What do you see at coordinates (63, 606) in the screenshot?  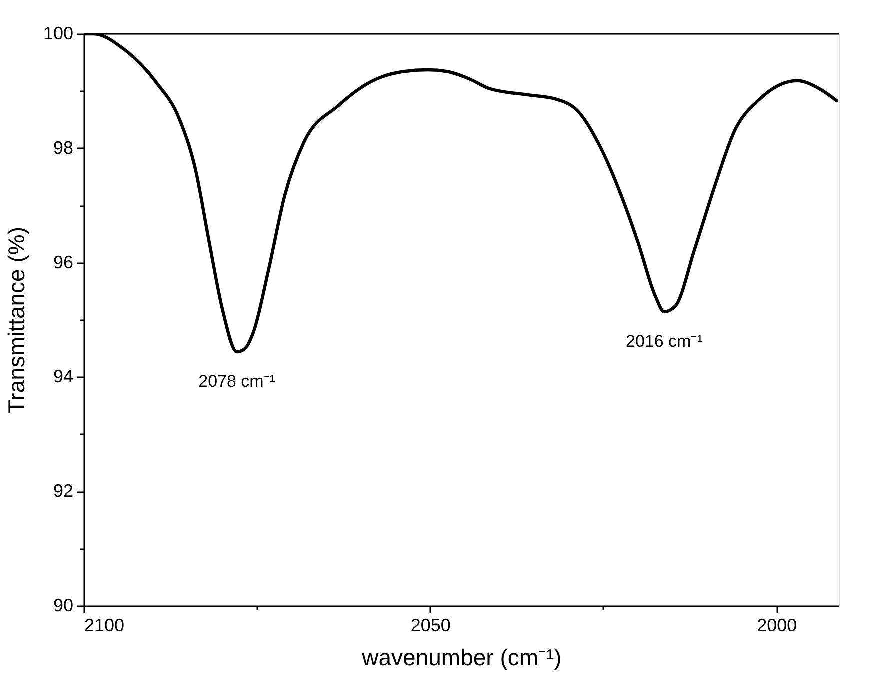 I see `y-tick-label: 90` at bounding box center [63, 606].